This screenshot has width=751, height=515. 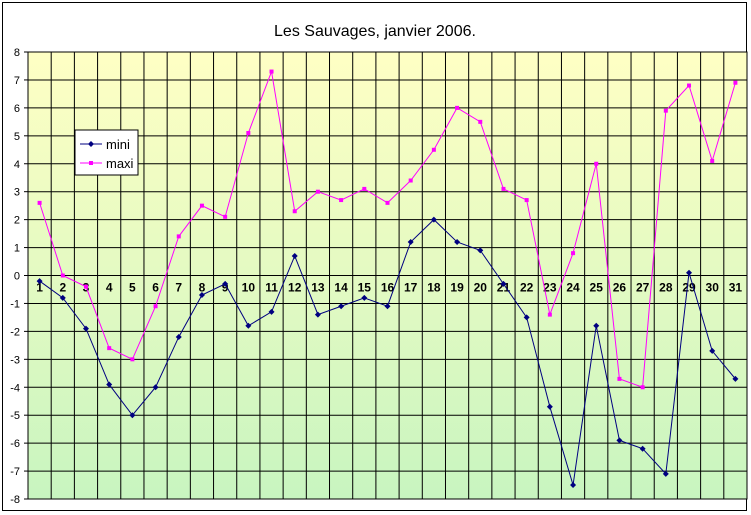 What do you see at coordinates (434, 288) in the screenshot?
I see `x-tick-label: 18` at bounding box center [434, 288].